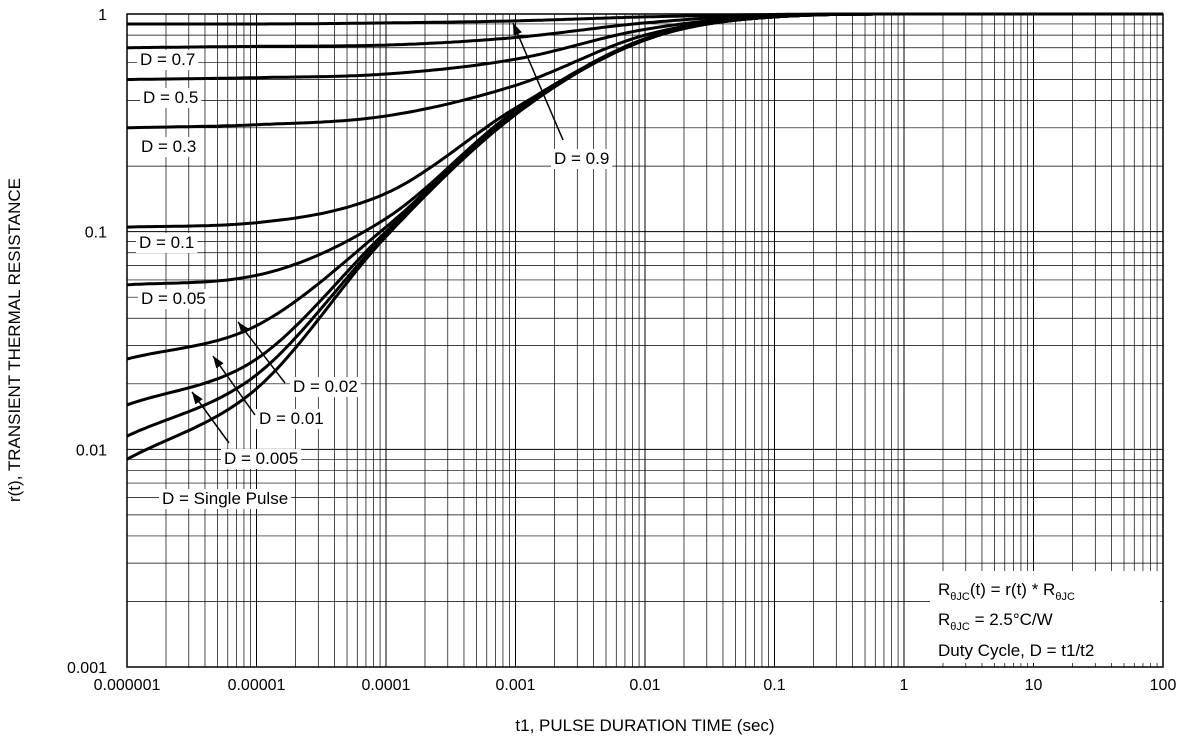 This screenshot has height=750, width=1191. What do you see at coordinates (91, 450) in the screenshot?
I see `y-tick-label: 0.01` at bounding box center [91, 450].